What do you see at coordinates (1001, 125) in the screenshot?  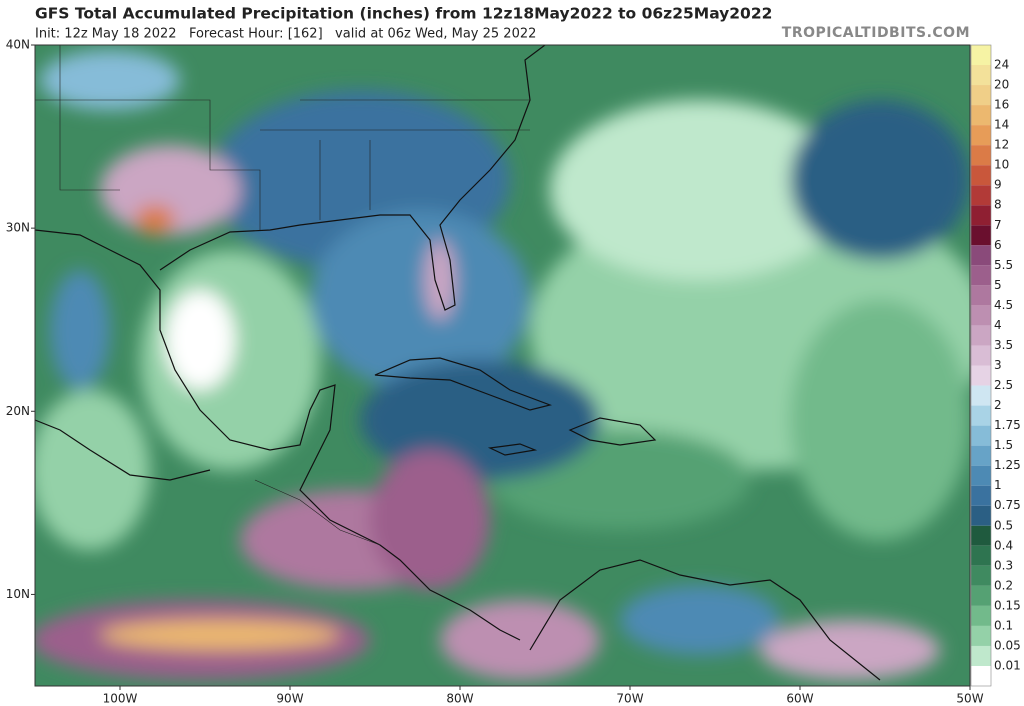 I see `colorbar-label: 14` at bounding box center [1001, 125].